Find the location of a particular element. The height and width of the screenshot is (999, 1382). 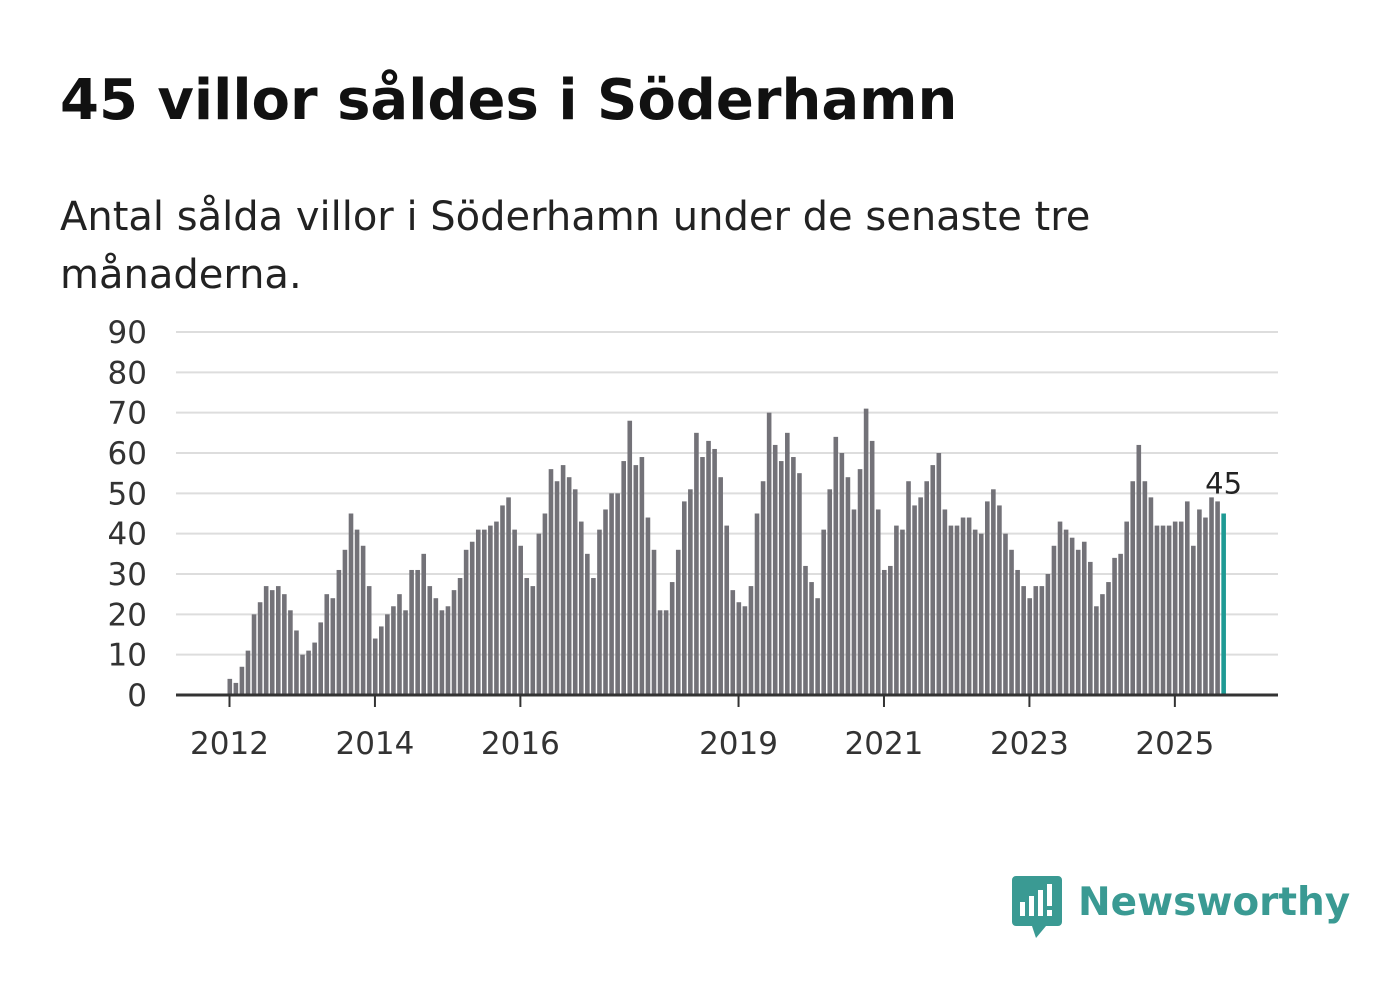

y-tick-label: 60 is located at coordinates (127, 454).